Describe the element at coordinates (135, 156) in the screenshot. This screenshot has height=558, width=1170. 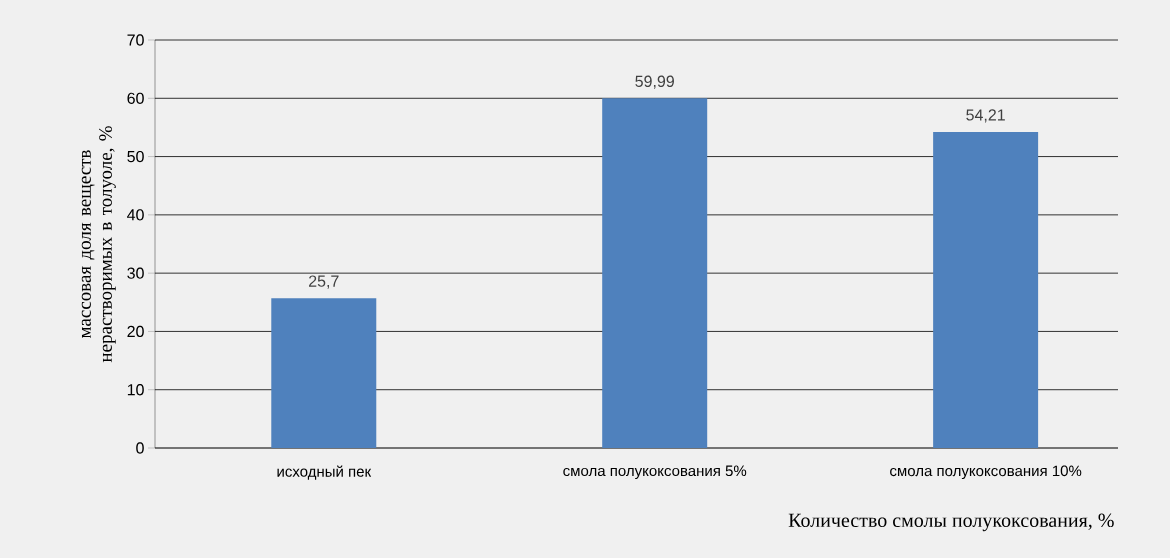
I see `y-tick-label: 50` at that location.